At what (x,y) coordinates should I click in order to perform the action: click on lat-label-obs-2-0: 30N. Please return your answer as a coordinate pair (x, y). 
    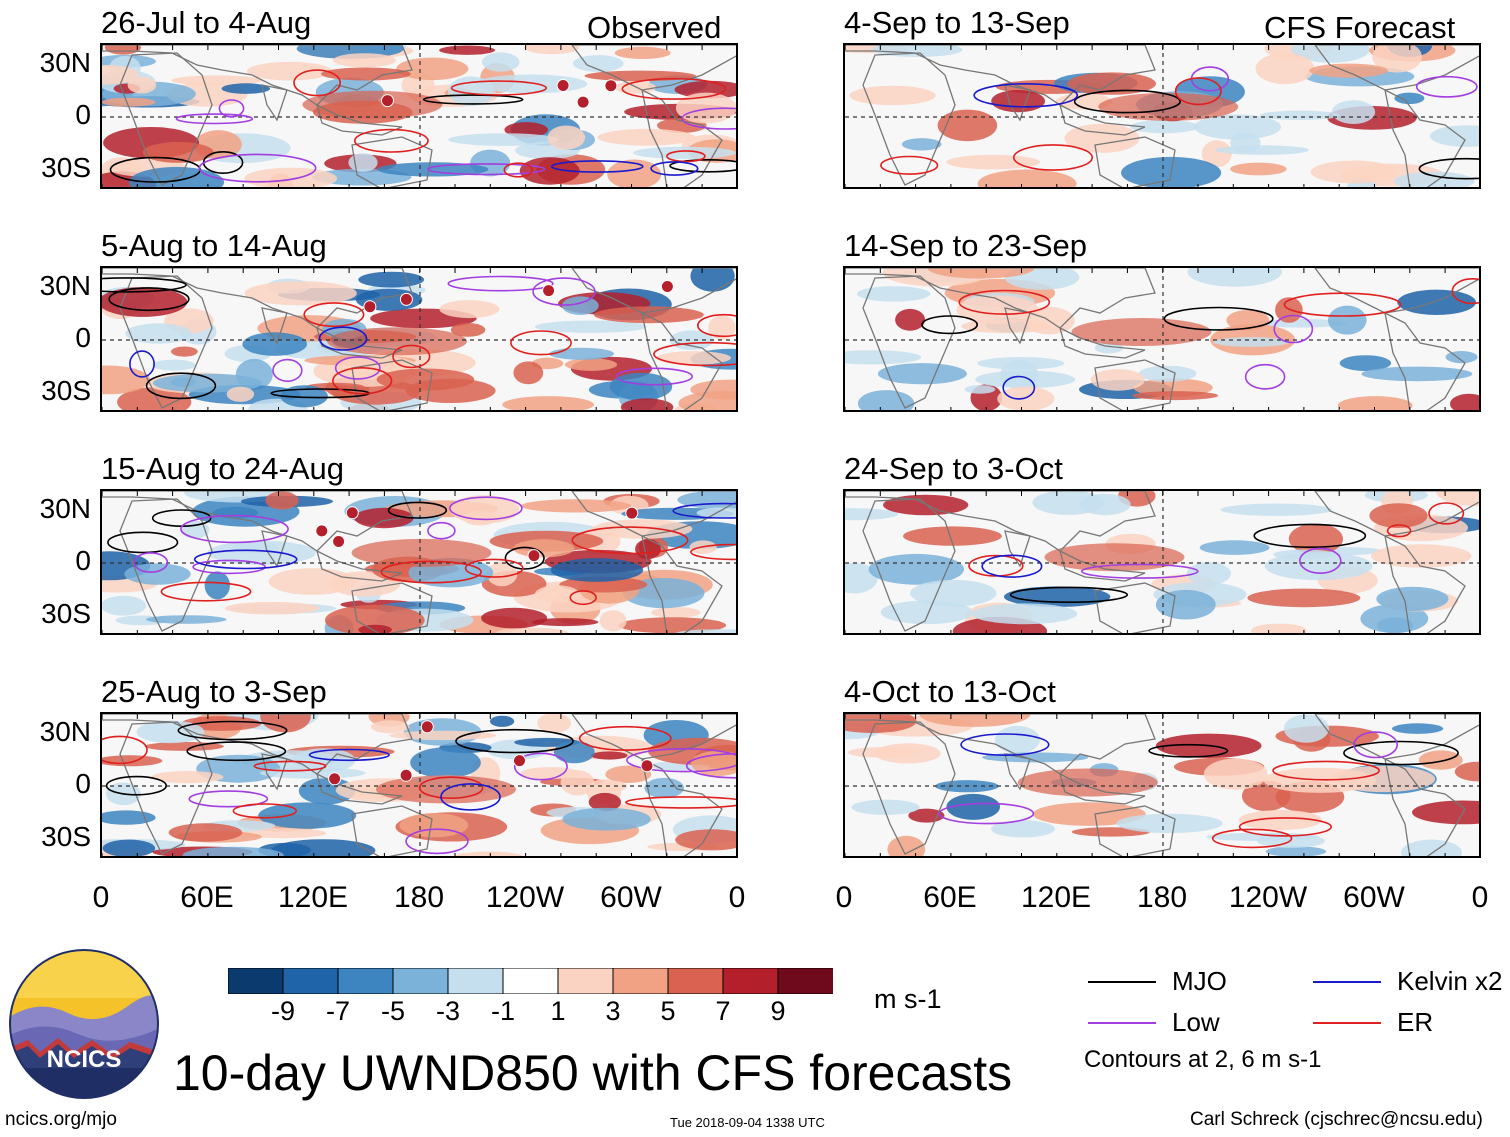
    Looking at the image, I should click on (65, 285).